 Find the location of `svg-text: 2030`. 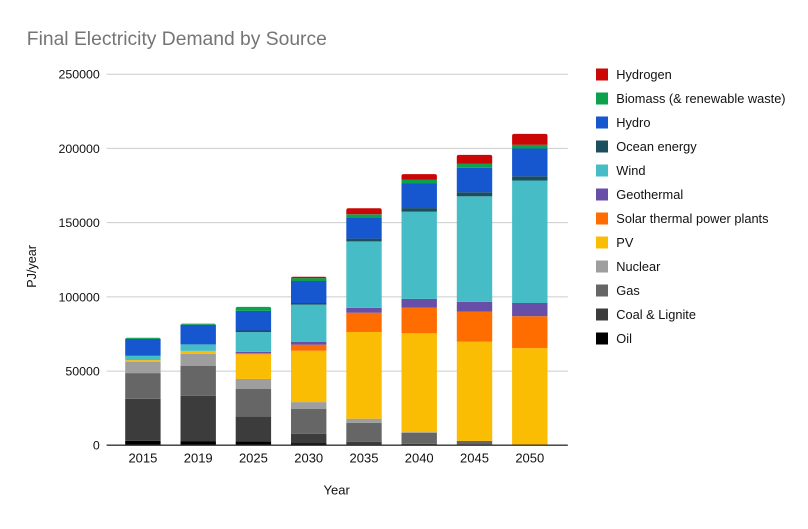

svg-text: 2030 is located at coordinates (308, 458).